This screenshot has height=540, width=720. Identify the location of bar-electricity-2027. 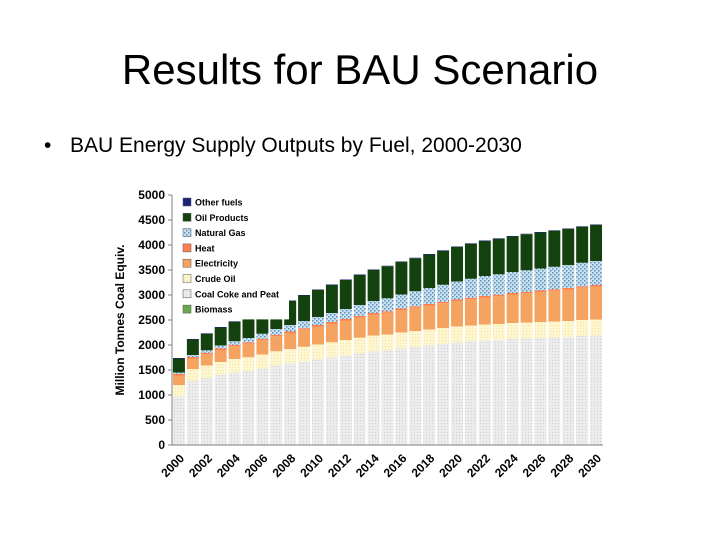
(554, 306).